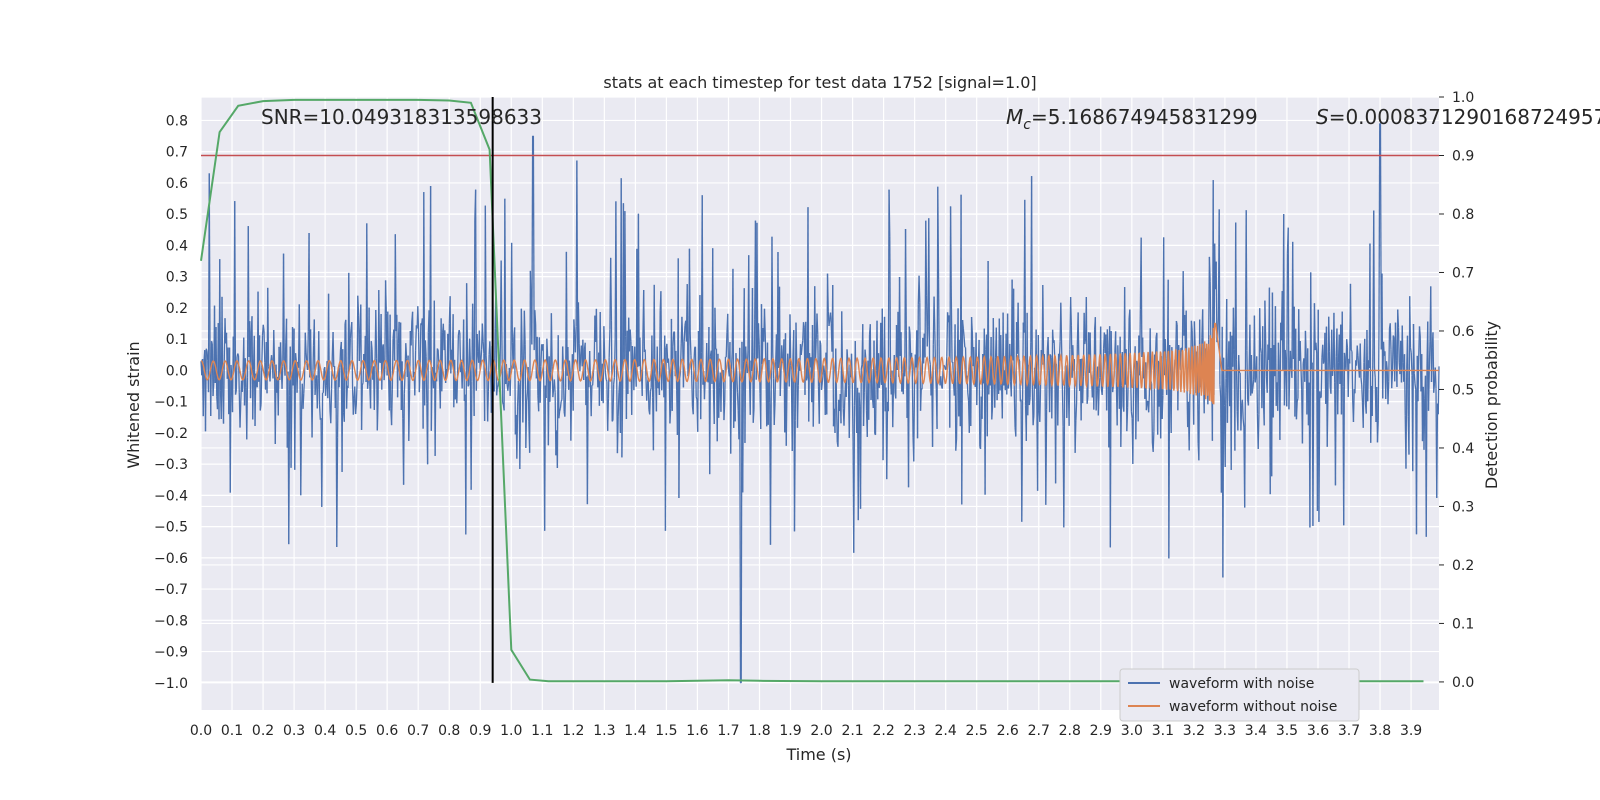  Describe the element at coordinates (232, 731) in the screenshot. I see `x-tick-label: 0.1` at that location.